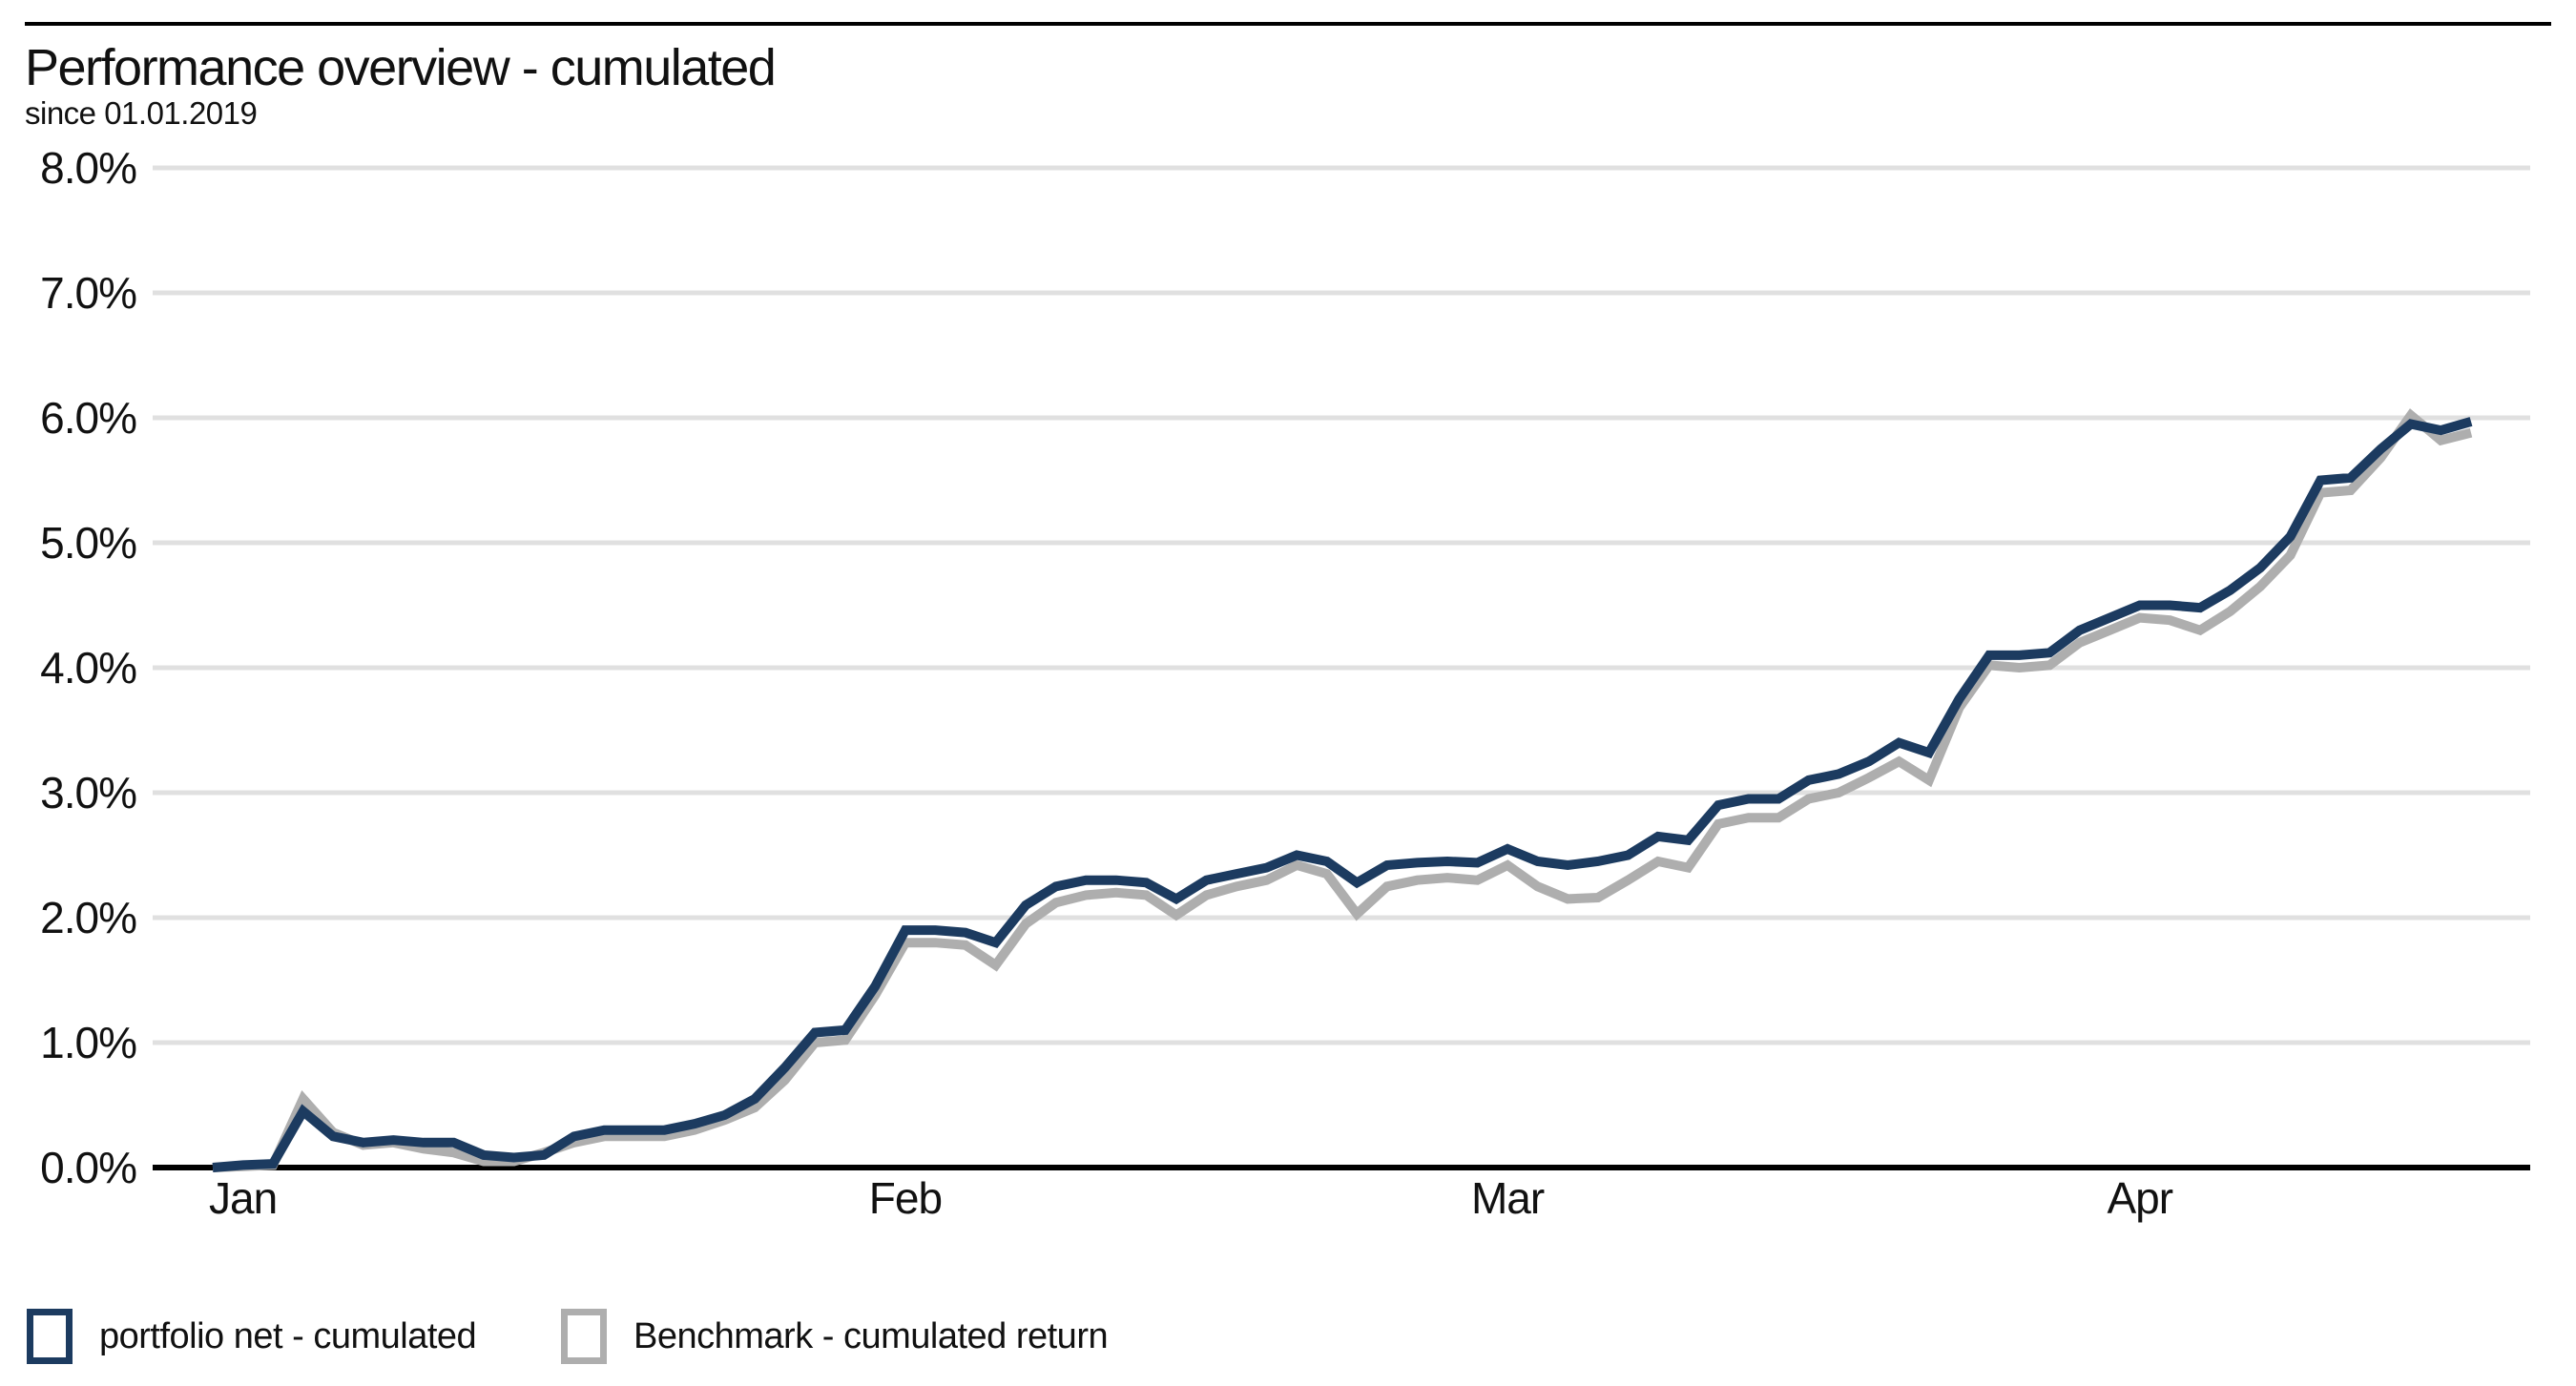 The width and height of the screenshot is (2576, 1386). What do you see at coordinates (905, 1198) in the screenshot?
I see `x-tick-label: Feb` at bounding box center [905, 1198].